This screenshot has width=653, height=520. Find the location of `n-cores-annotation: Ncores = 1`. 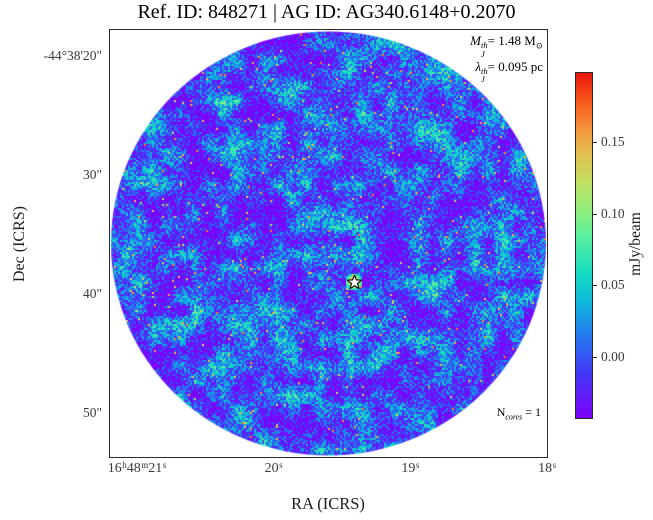

n-cores-annotation: Ncores = 1 is located at coordinates (519, 413).